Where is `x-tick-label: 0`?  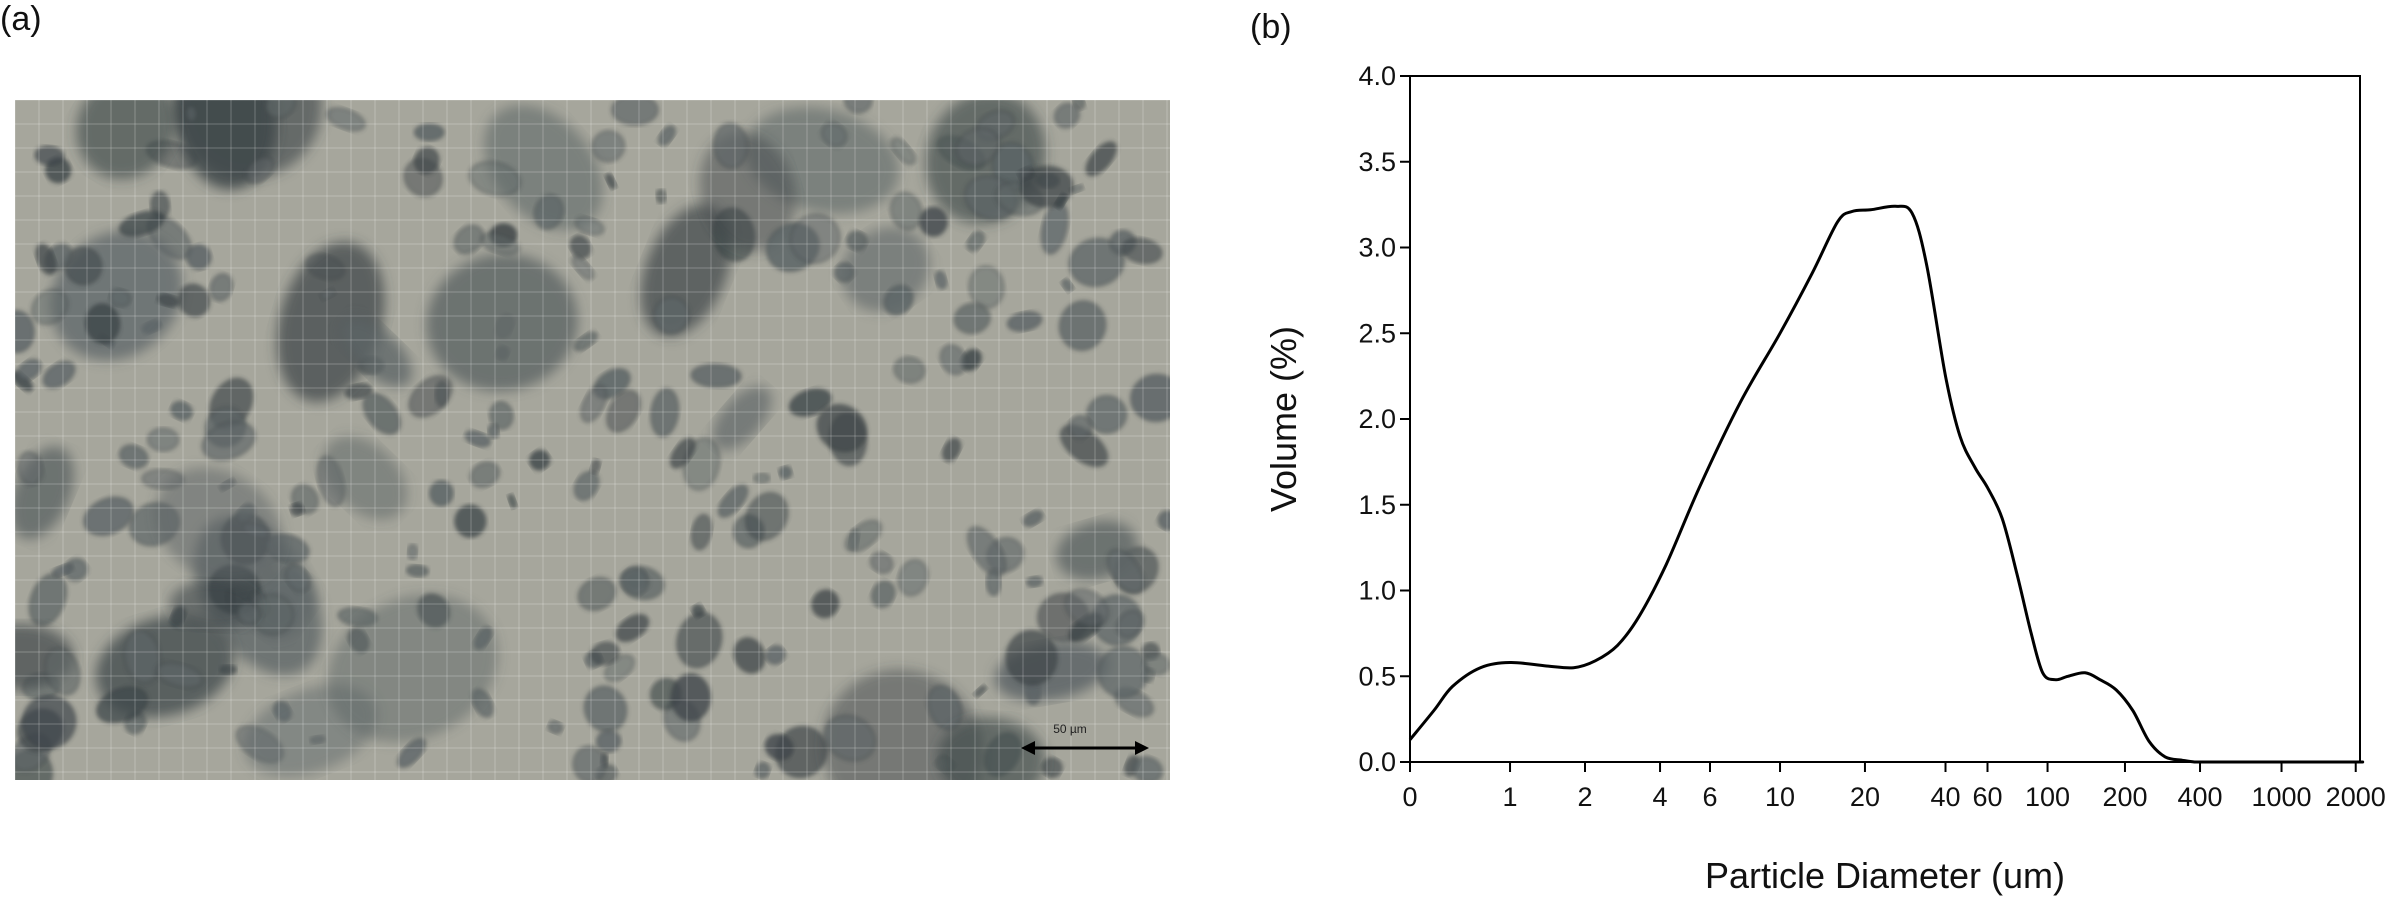 x-tick-label: 0 is located at coordinates (1409, 797).